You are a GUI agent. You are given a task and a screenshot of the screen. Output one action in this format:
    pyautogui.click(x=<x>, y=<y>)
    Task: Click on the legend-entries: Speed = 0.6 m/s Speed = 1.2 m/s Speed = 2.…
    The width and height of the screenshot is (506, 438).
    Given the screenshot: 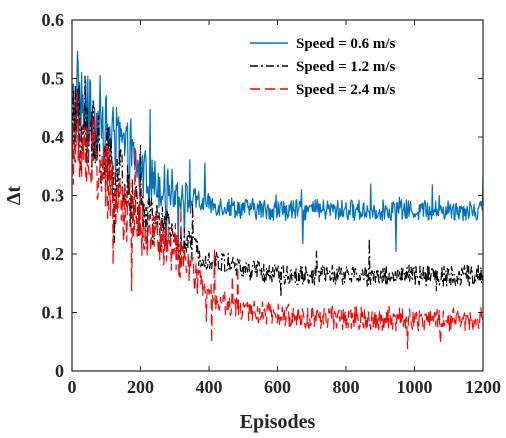 What is the action you would take?
    pyautogui.click(x=323, y=67)
    